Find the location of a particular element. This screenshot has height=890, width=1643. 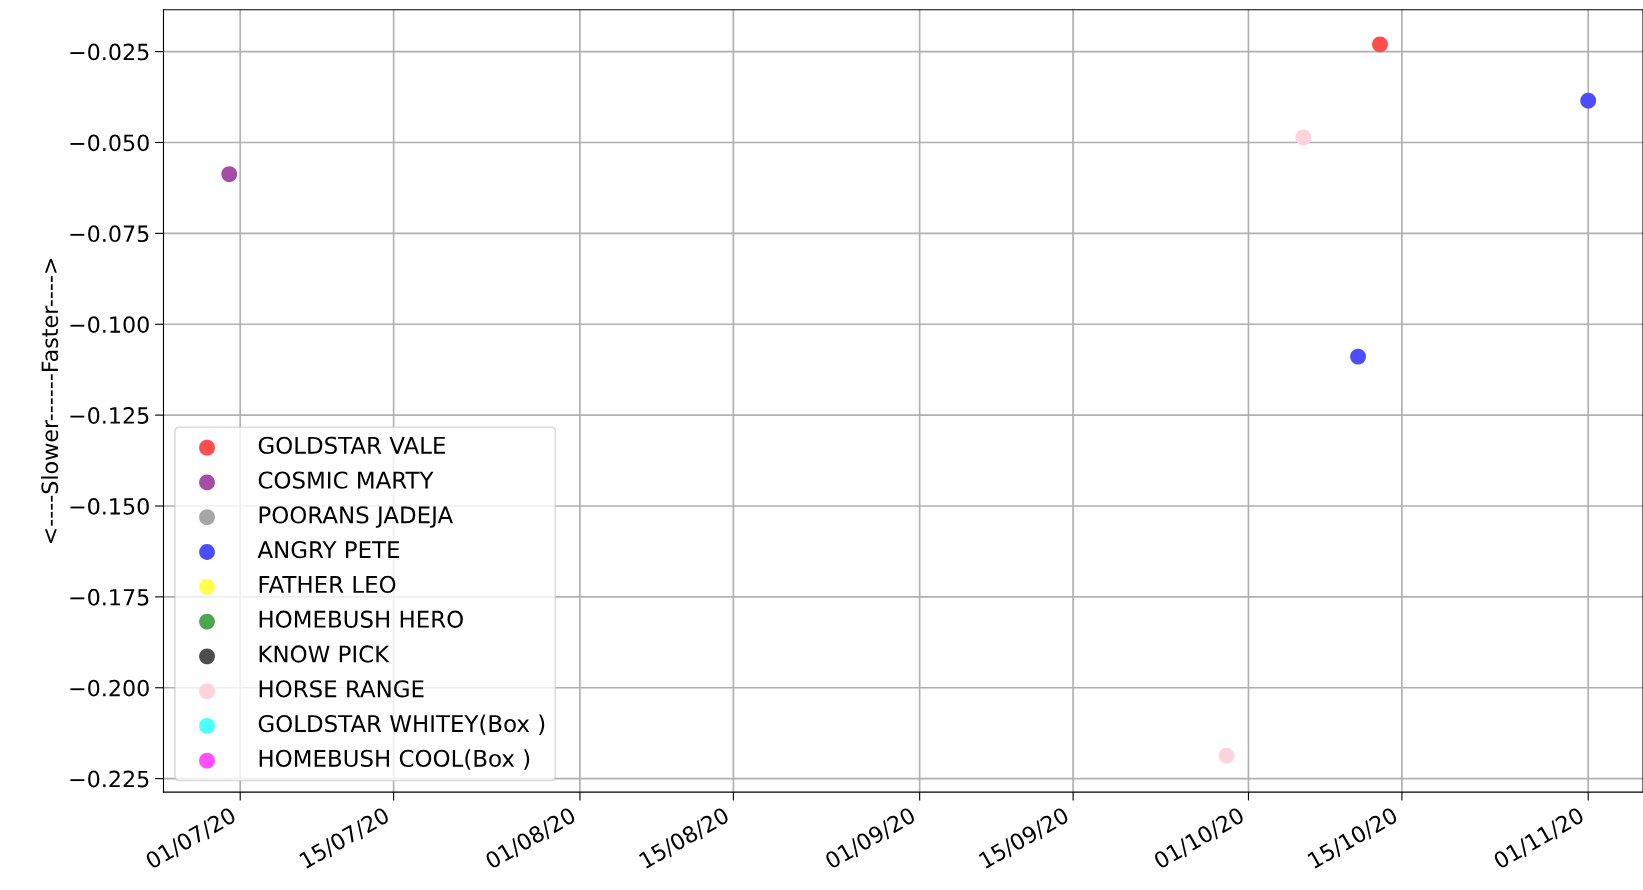

y-tick-label: −0.200 is located at coordinates (109, 688).